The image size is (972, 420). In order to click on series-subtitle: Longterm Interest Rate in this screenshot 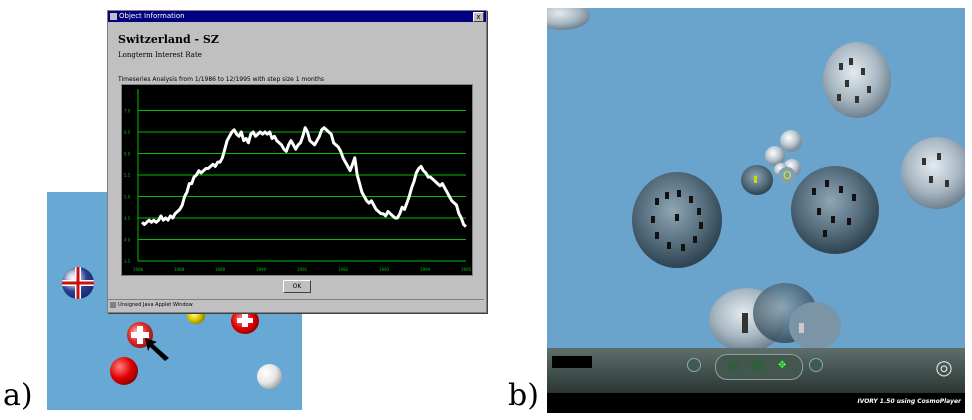, I will do `click(160, 55)`.